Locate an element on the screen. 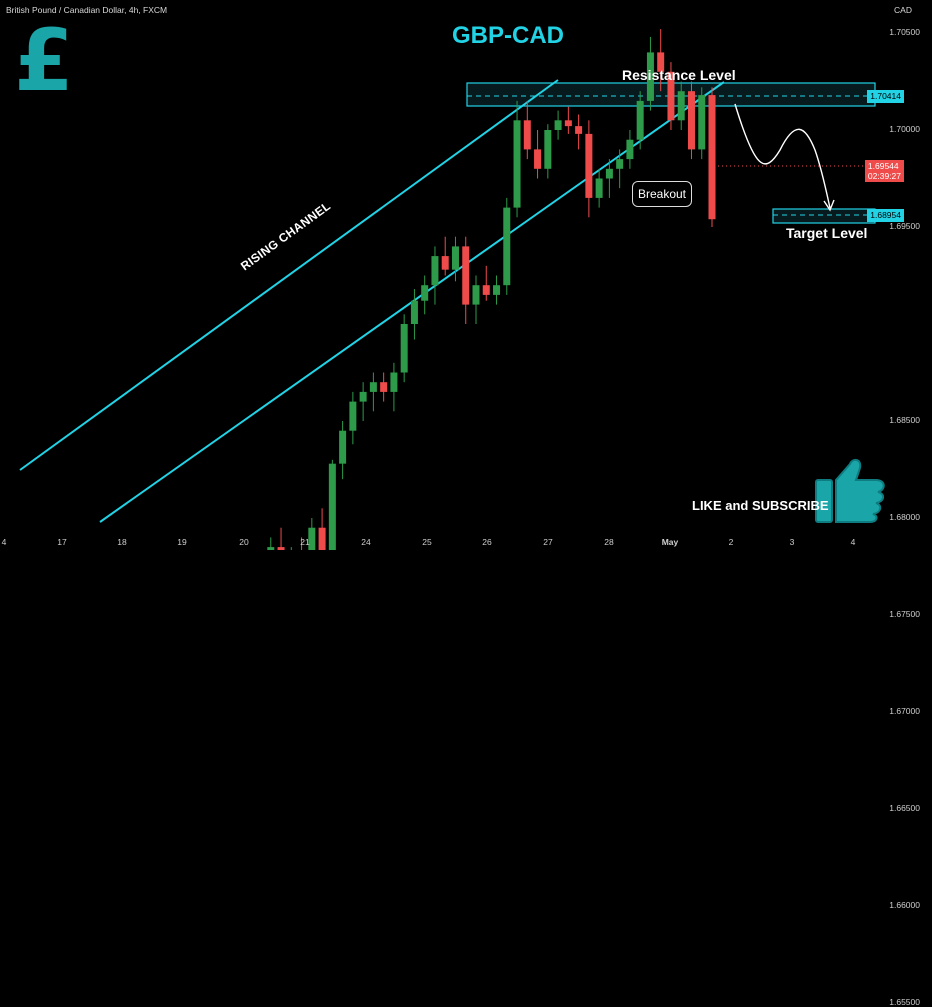  x-tick-label: 3 is located at coordinates (792, 542).